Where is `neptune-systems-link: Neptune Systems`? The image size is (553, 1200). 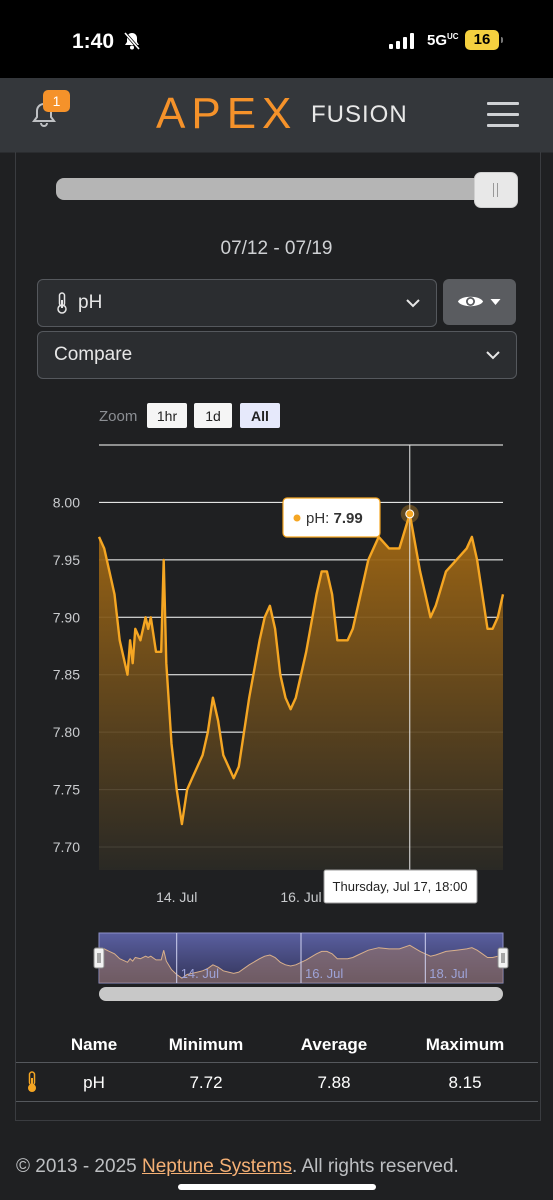
neptune-systems-link: Neptune Systems is located at coordinates (216, 1166).